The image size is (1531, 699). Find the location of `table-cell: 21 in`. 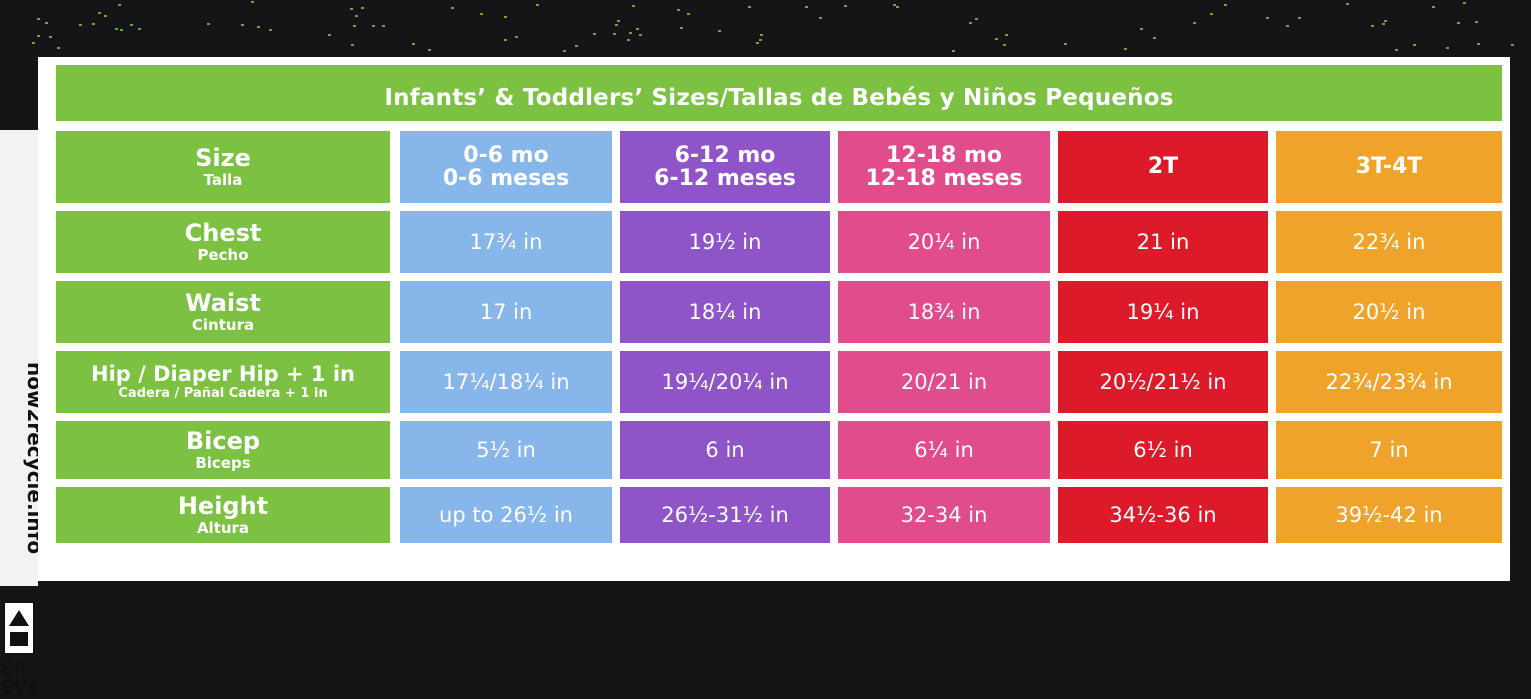

table-cell: 21 in is located at coordinates (1163, 242).